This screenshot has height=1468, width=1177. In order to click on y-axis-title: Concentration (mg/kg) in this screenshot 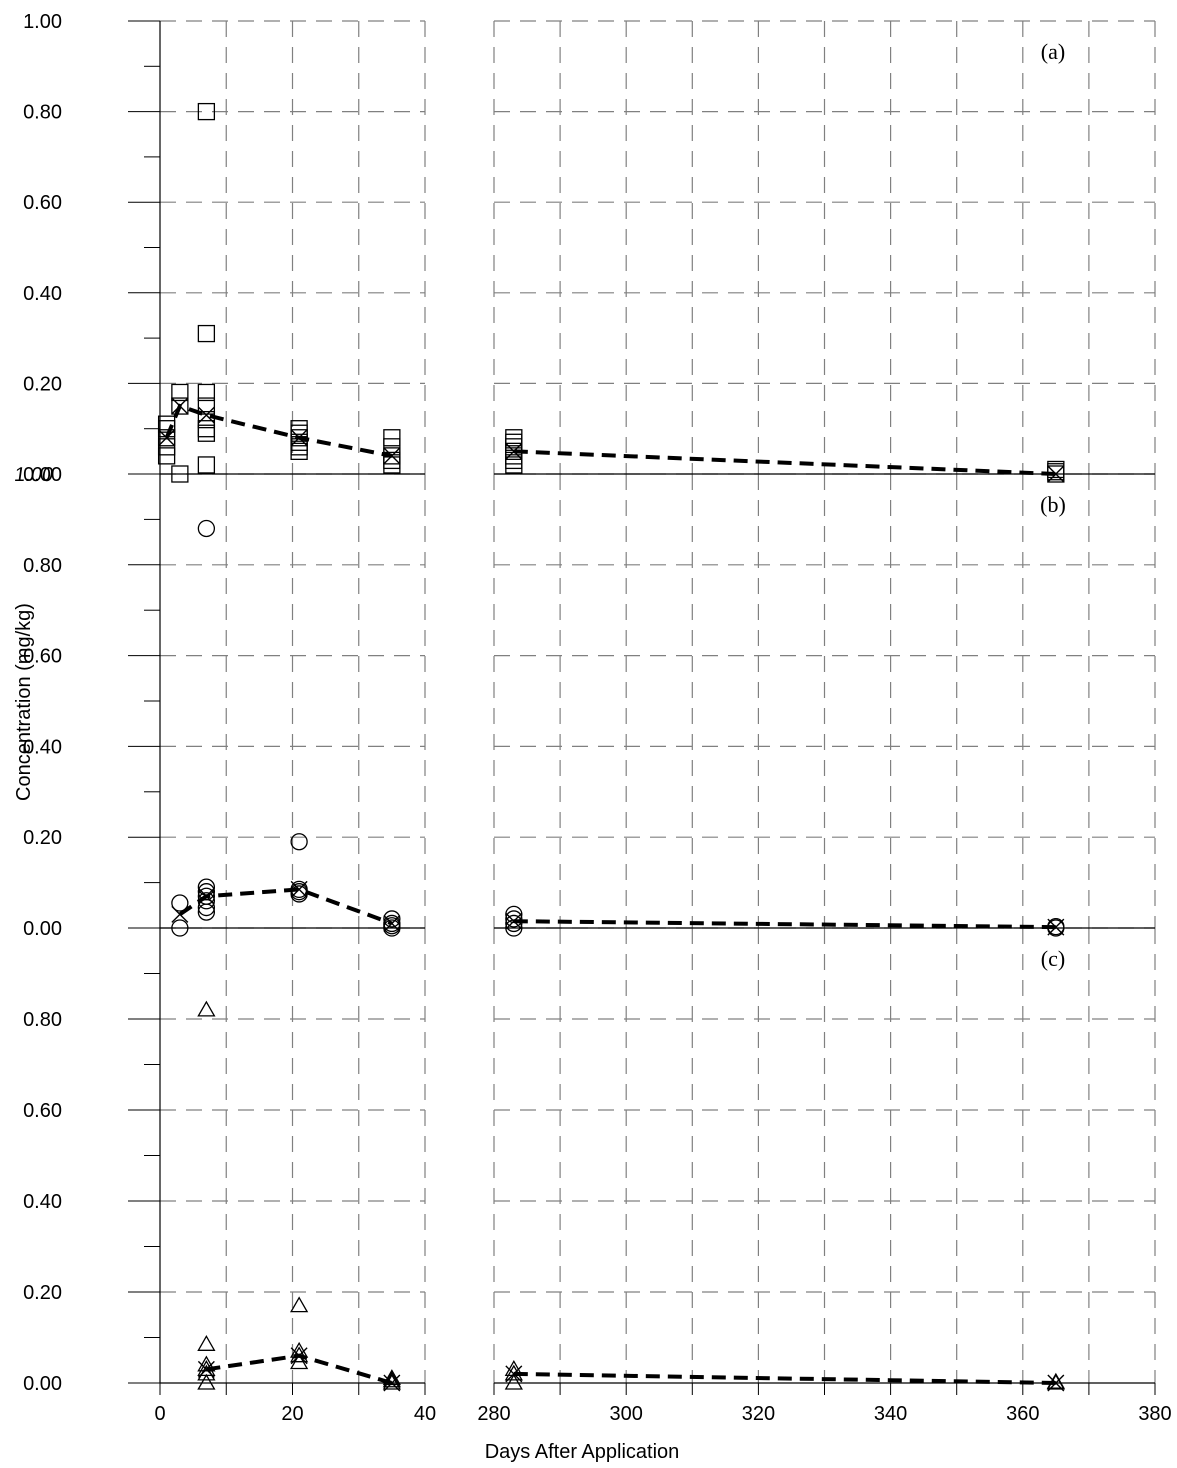, I will do `click(24, 702)`.